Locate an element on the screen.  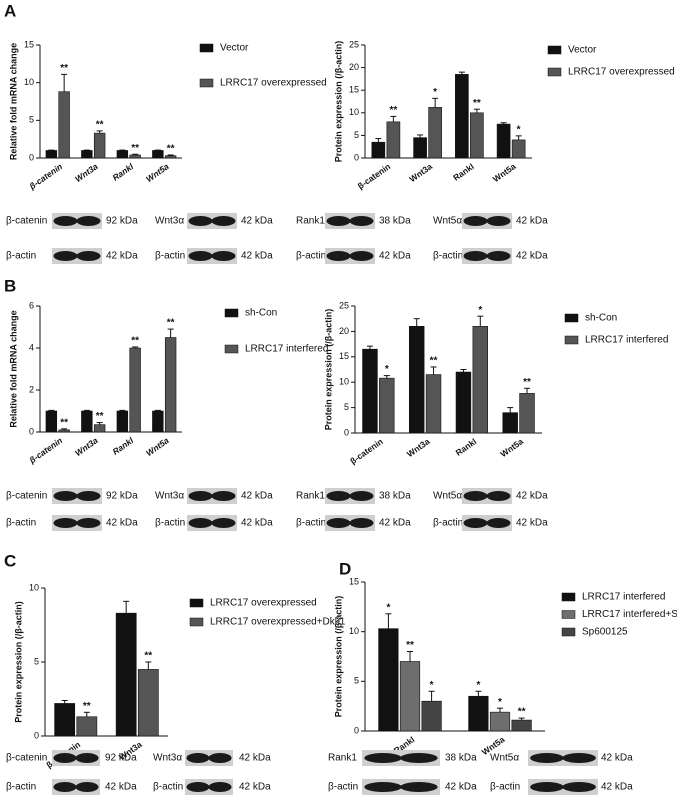
panel-letter: A is located at coordinates (10, 10).